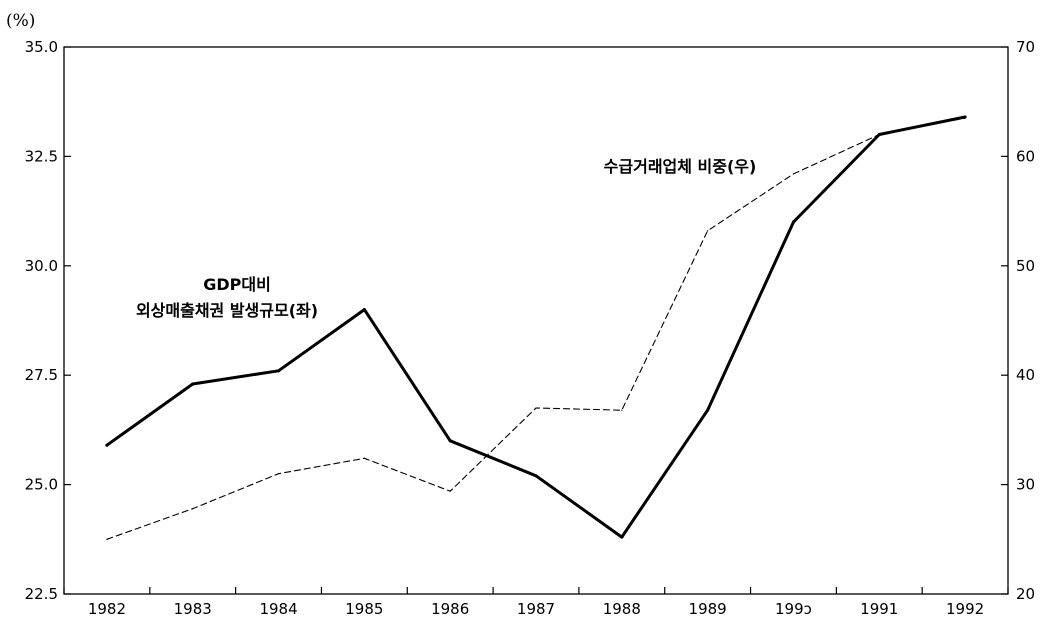 The width and height of the screenshot is (1056, 623). I want to click on x-tick-label: 1988, so click(622, 609).